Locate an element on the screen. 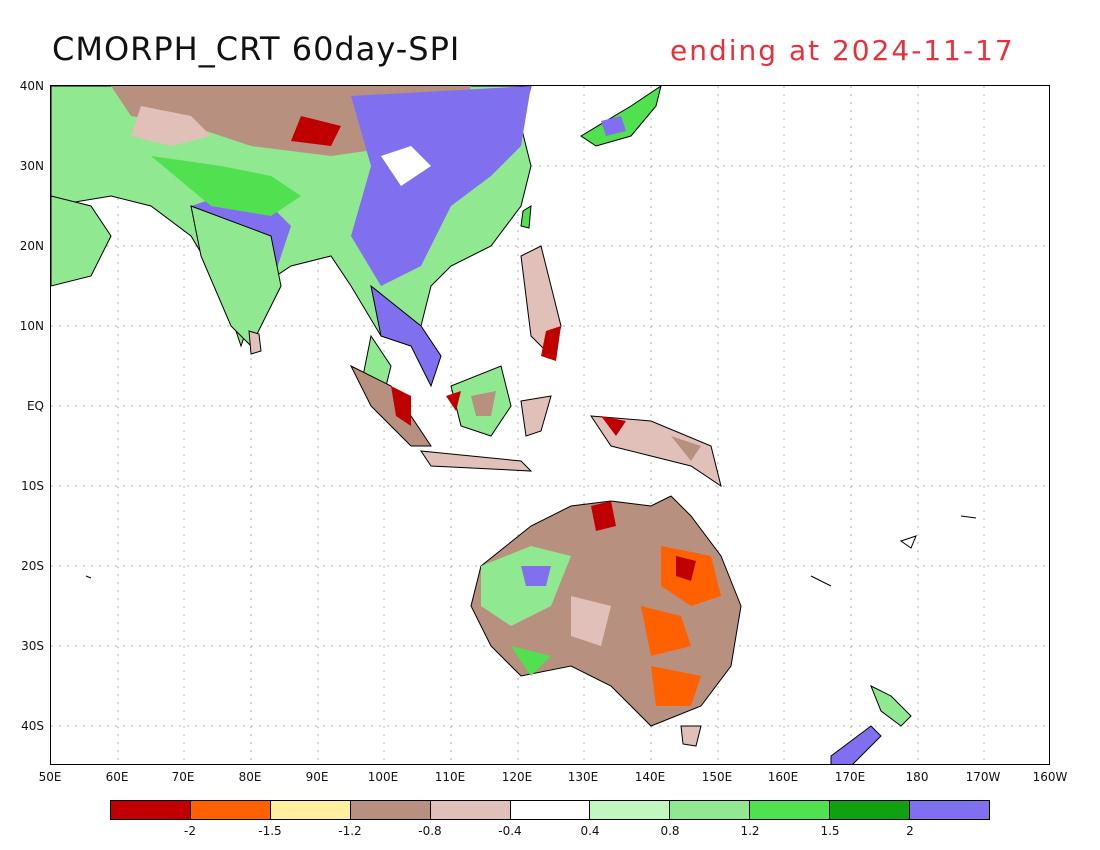  southeast-asia is located at coordinates (455, 338).